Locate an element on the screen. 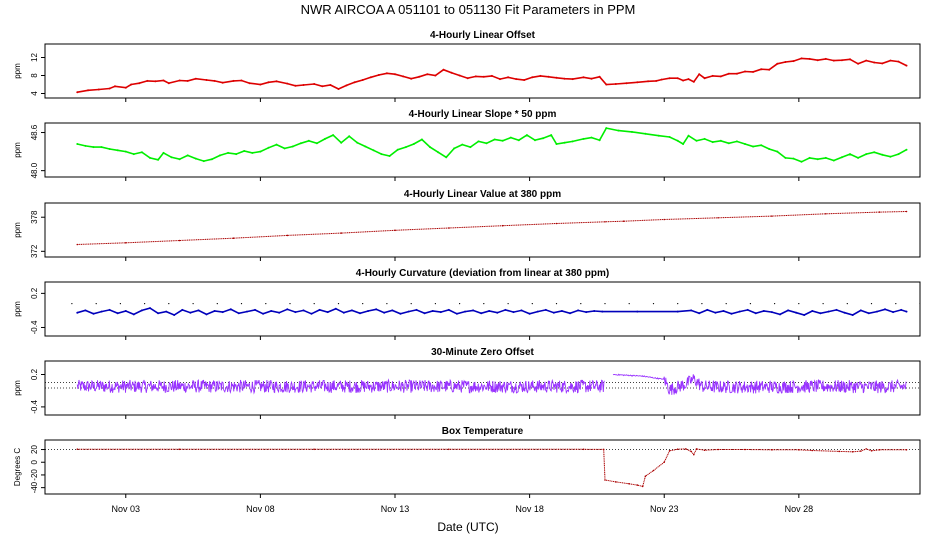  panel-title: 4-Hourly Linear Offset is located at coordinates (483, 35).